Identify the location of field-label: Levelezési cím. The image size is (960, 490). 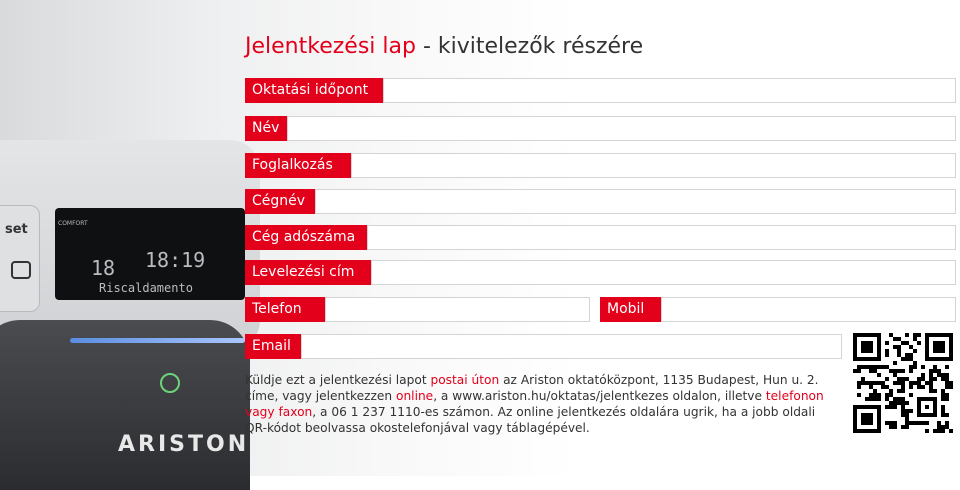
(308, 272).